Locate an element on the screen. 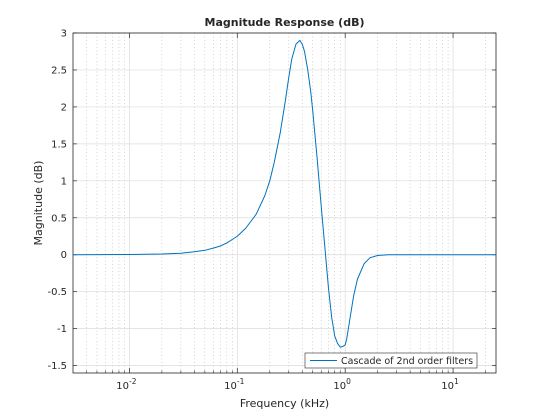  y-tick-label: 0 is located at coordinates (64, 255).